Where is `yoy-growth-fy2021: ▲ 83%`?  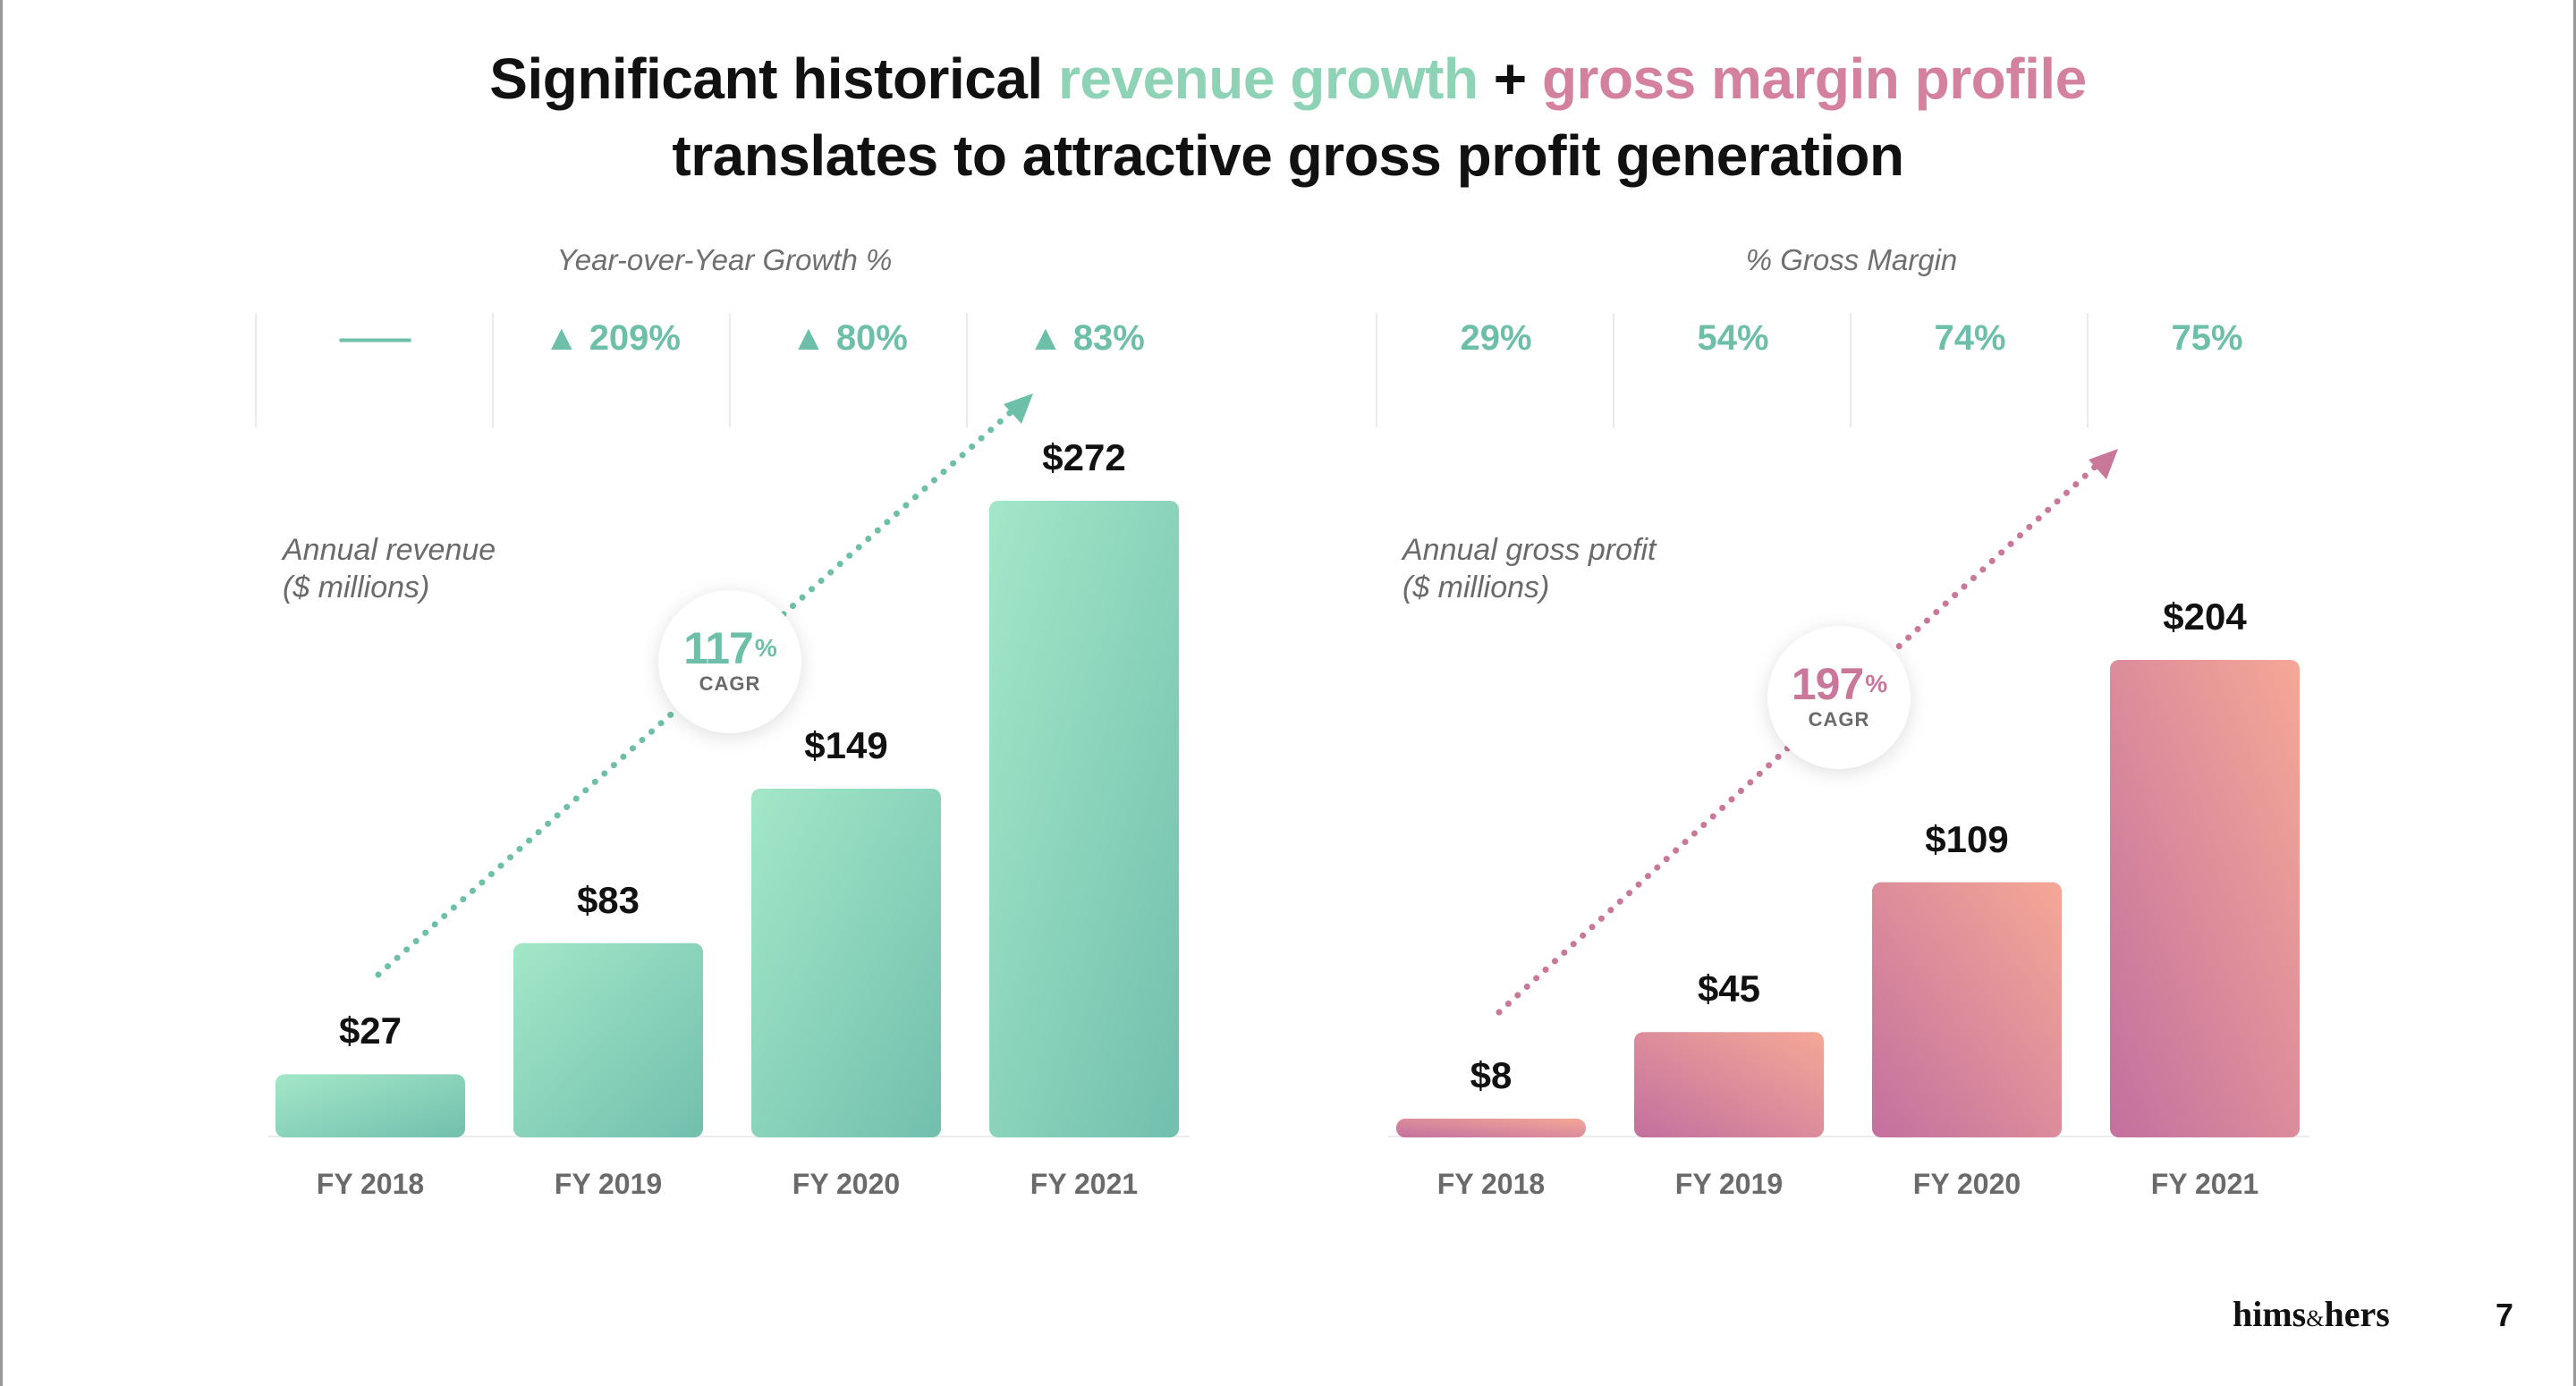 yoy-growth-fy2021: ▲ 83% is located at coordinates (1085, 370).